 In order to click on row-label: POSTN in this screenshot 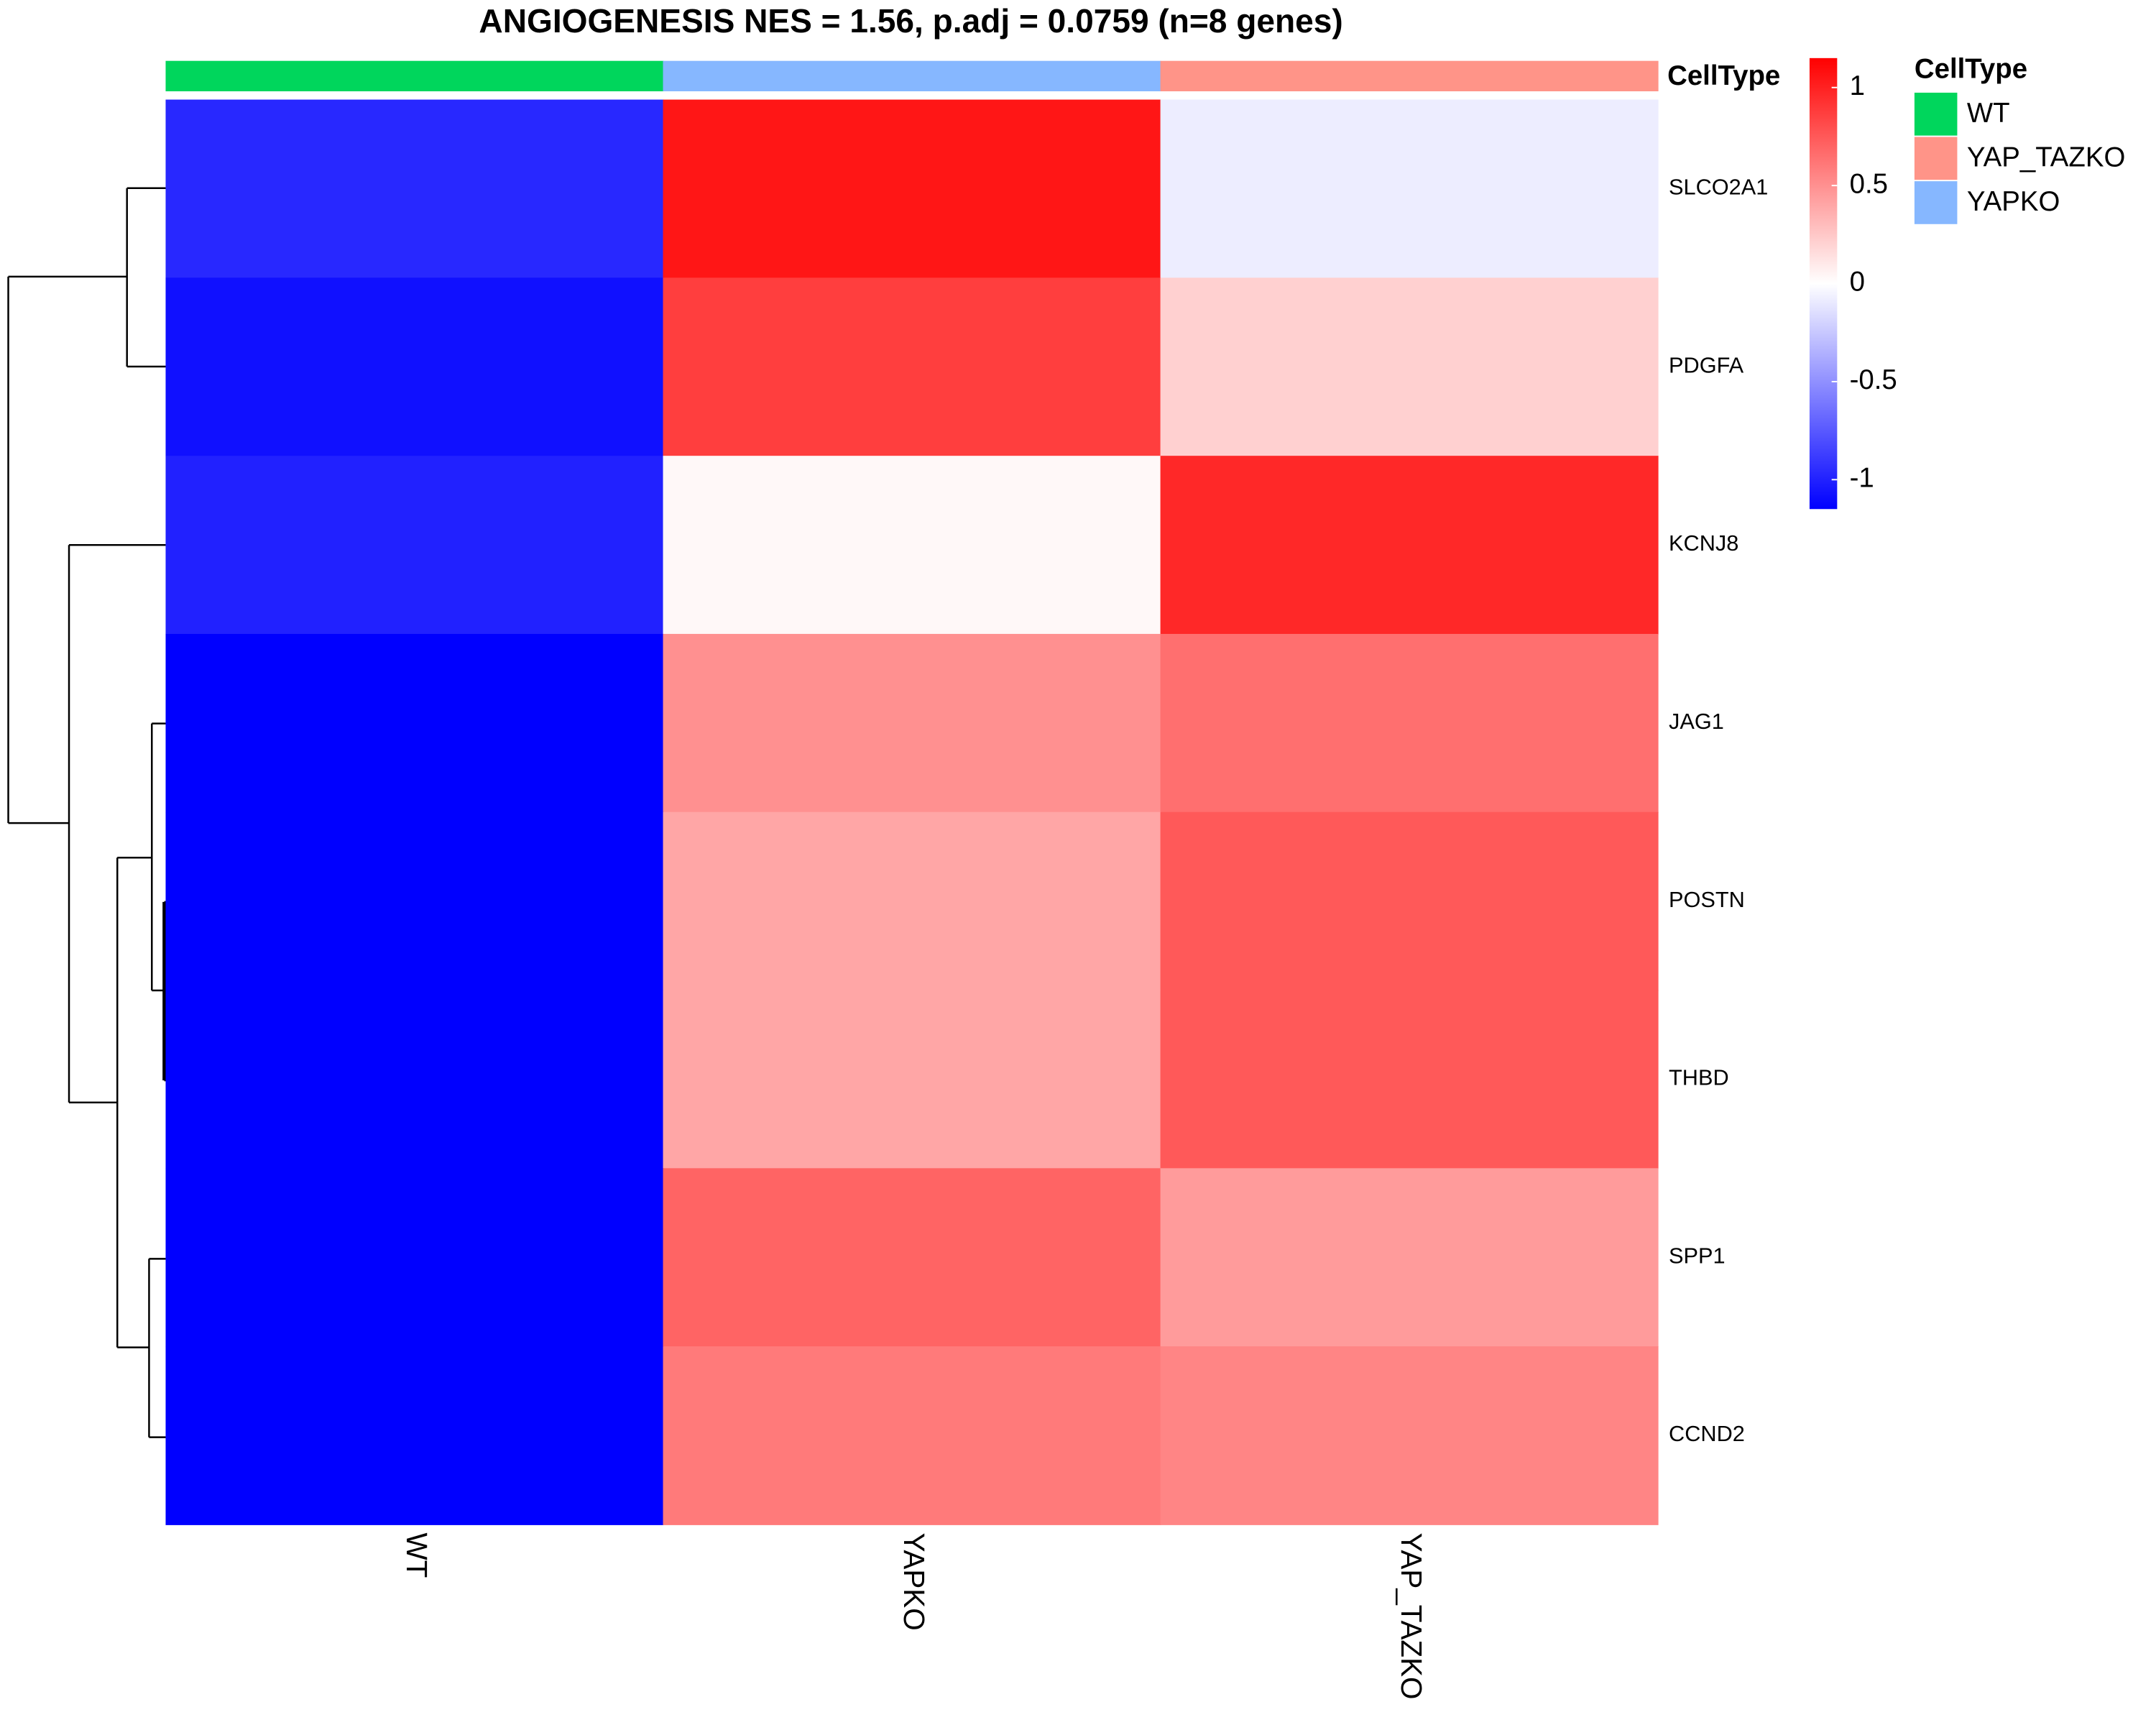, I will do `click(1707, 899)`.